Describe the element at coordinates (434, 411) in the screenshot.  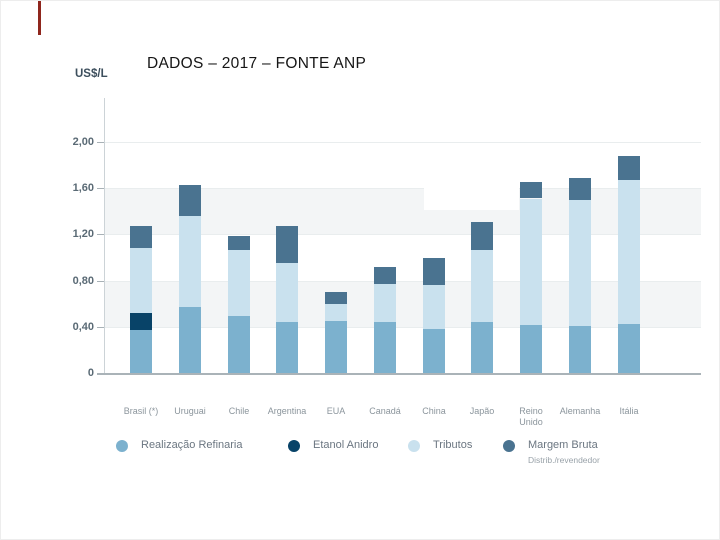
I see `x-category-label: China` at that location.